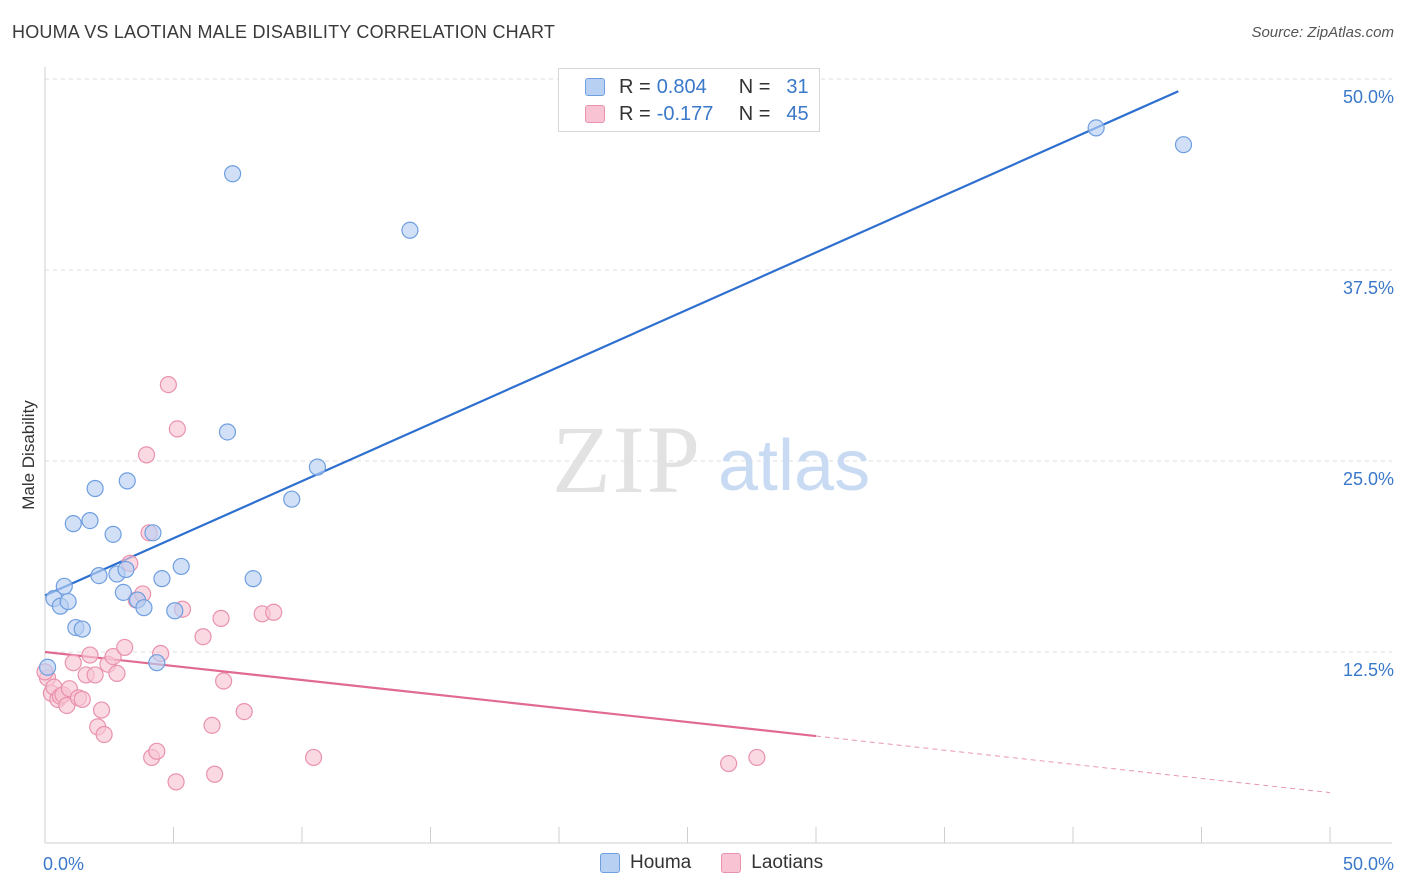  Describe the element at coordinates (1322, 32) in the screenshot. I see `source-label: Source: ZipAtlas.com` at that location.